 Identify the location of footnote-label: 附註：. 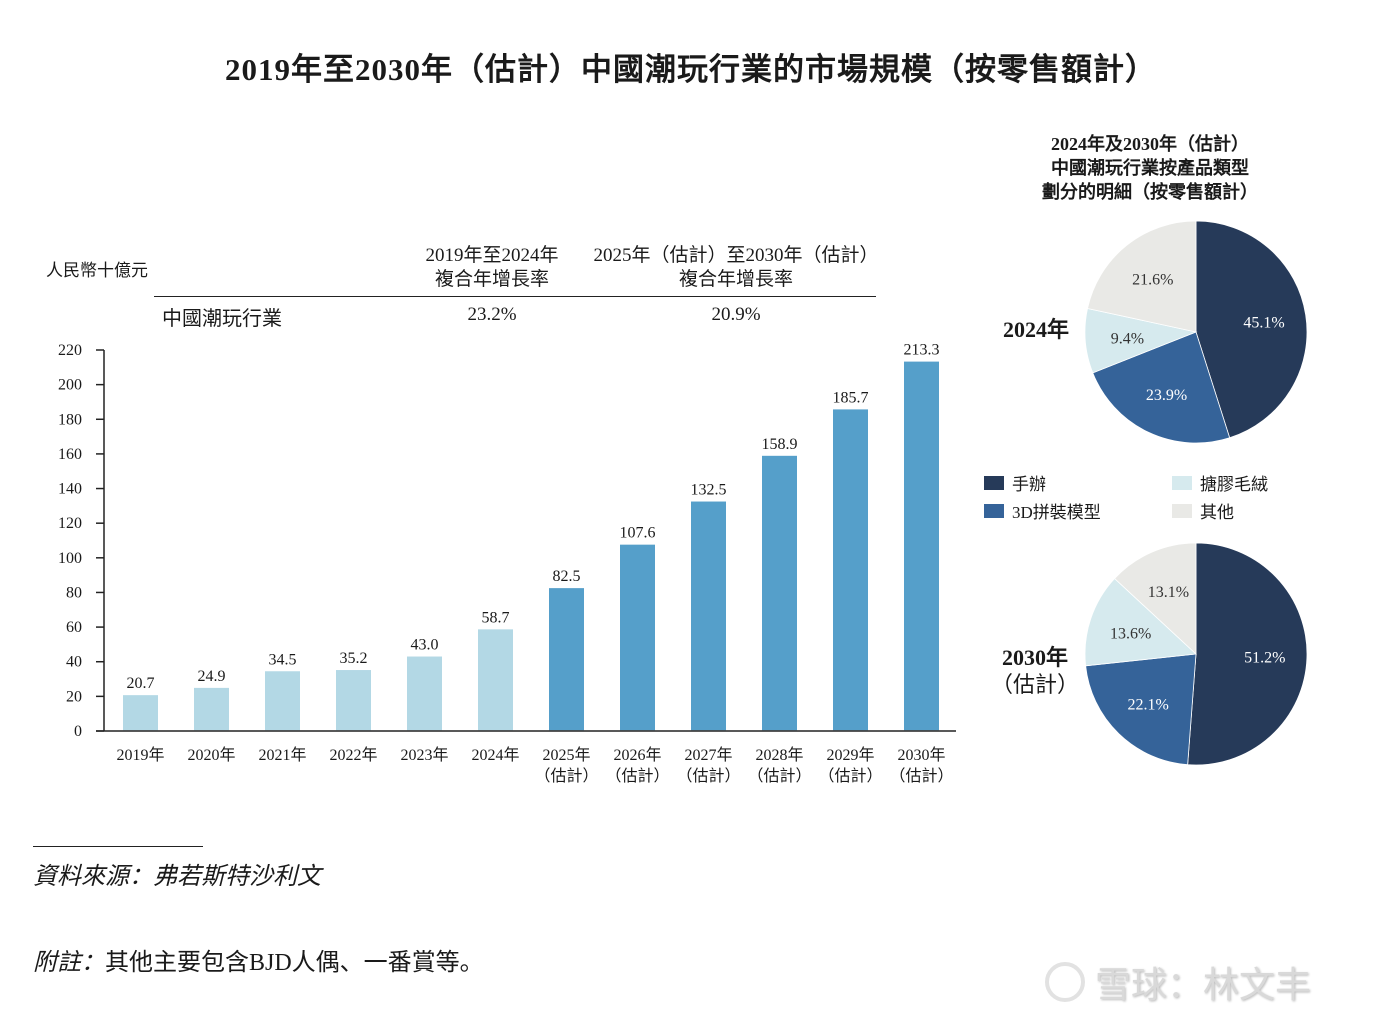
(69, 963).